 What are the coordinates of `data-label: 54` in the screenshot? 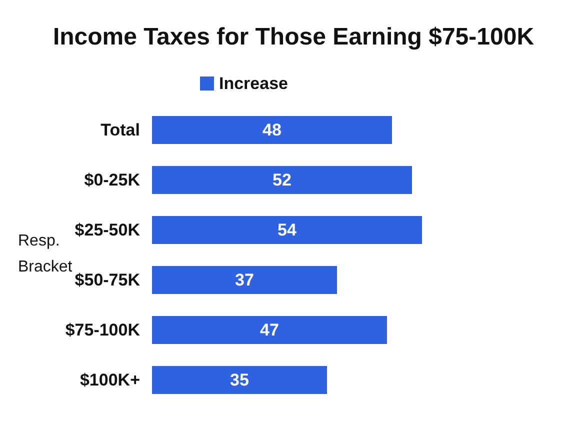 It's located at (287, 230).